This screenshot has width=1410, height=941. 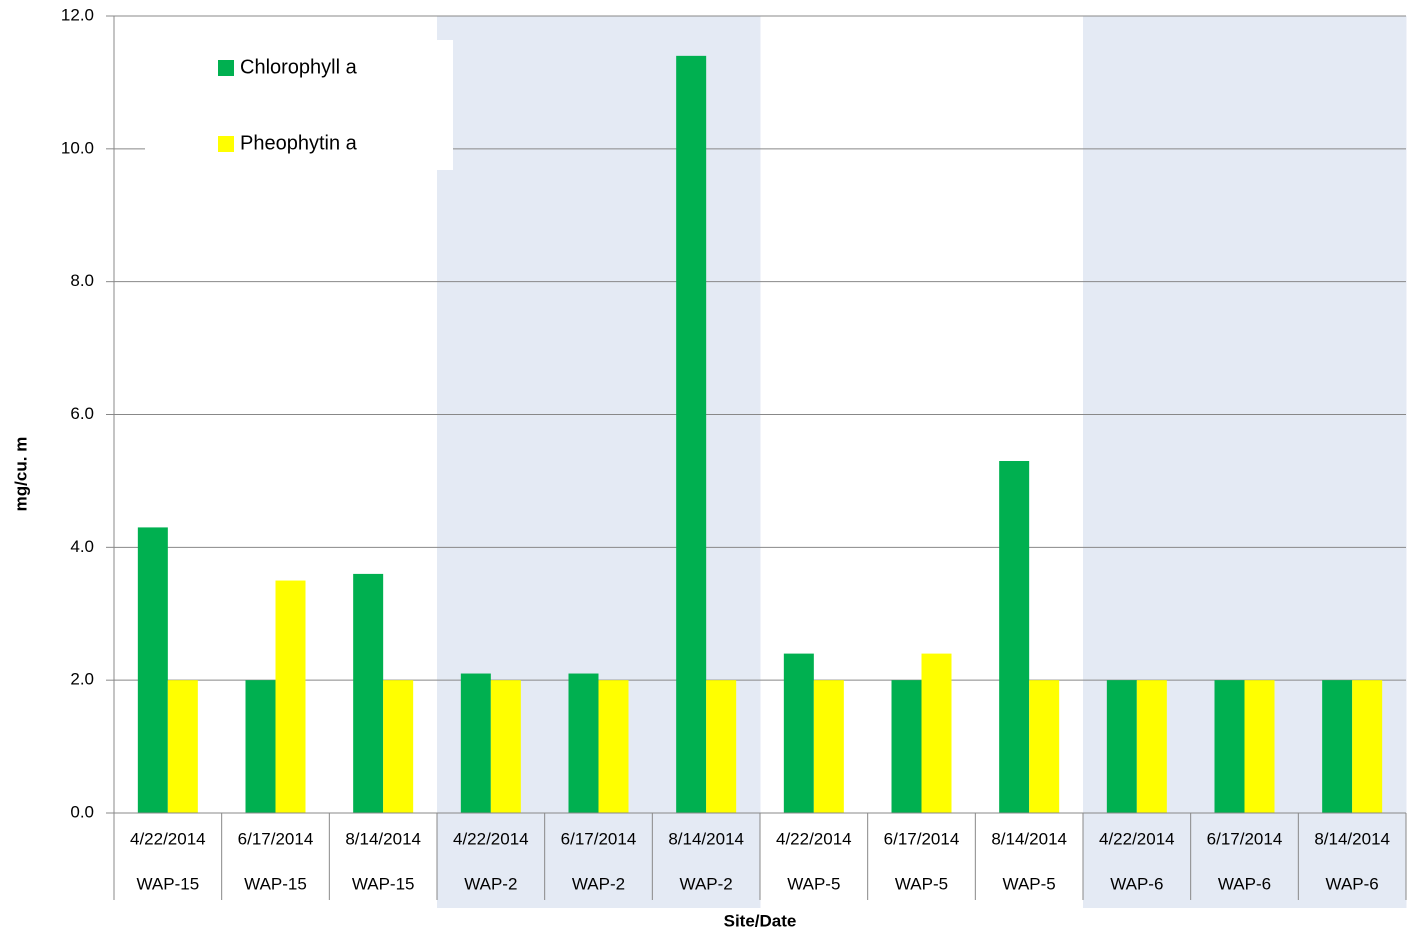 I want to click on y-tick-label: 0.0, so click(x=82, y=811).